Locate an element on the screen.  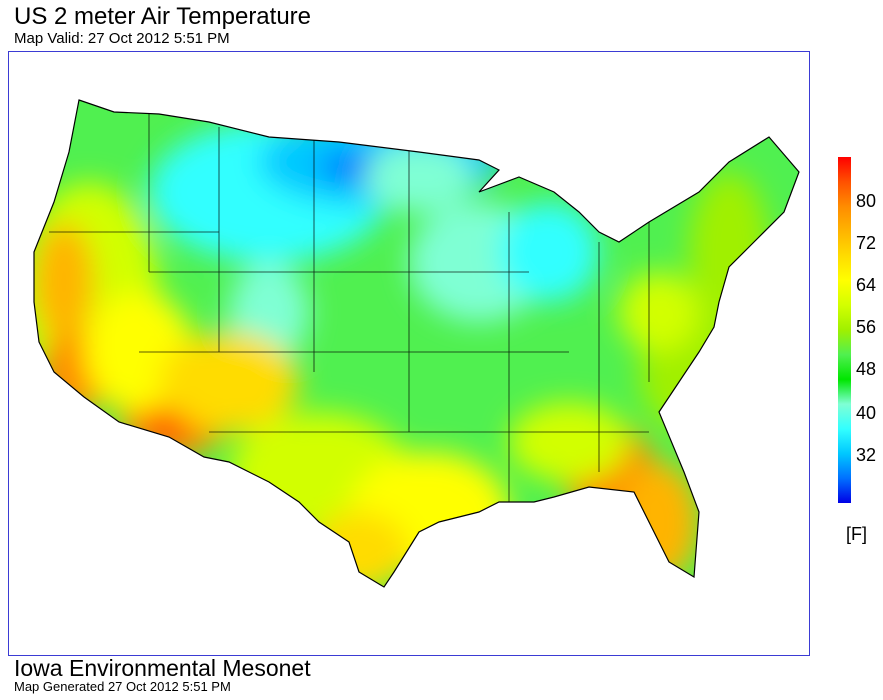
colorbar-tick-label: 64 is located at coordinates (866, 285).